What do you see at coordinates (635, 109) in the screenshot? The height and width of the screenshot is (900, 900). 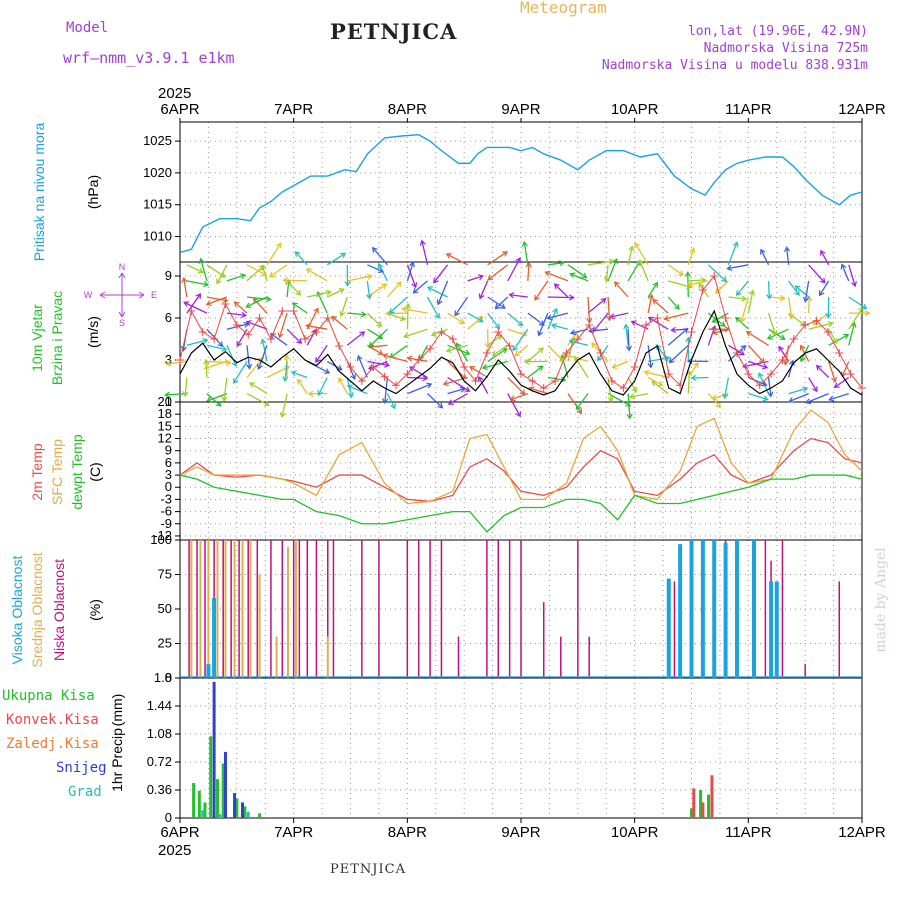 I see `x-tick-label-top: 10APR` at bounding box center [635, 109].